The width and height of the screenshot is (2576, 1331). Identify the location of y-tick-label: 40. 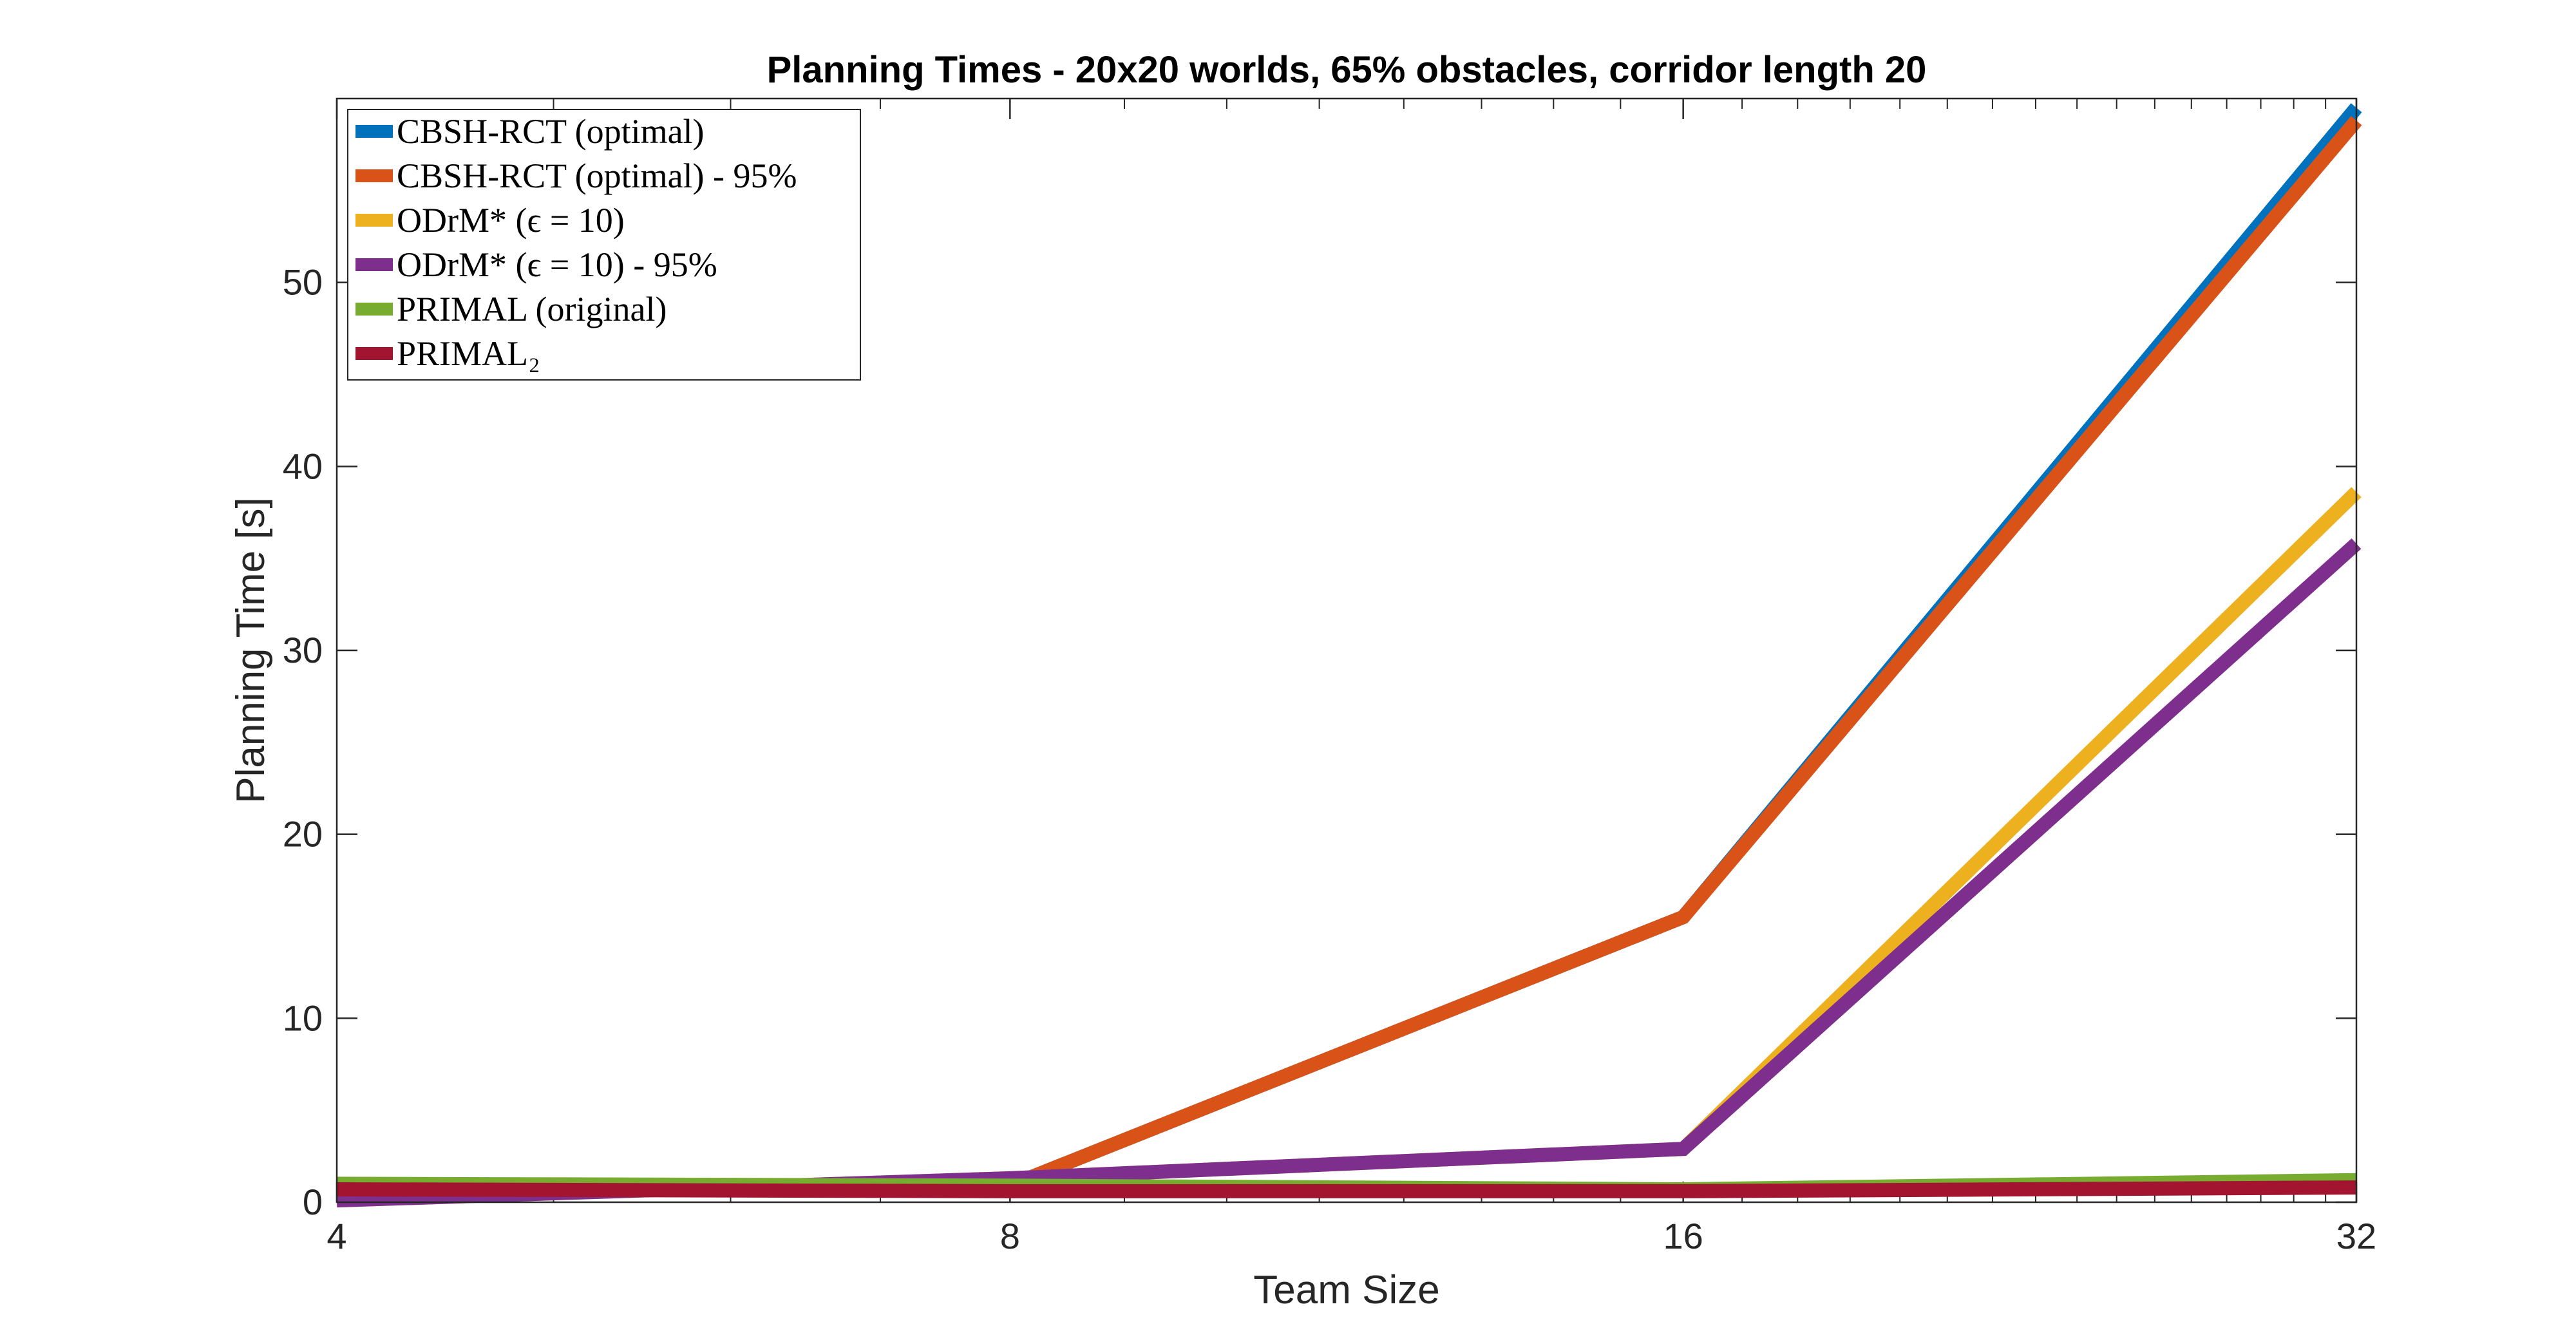
(303, 466).